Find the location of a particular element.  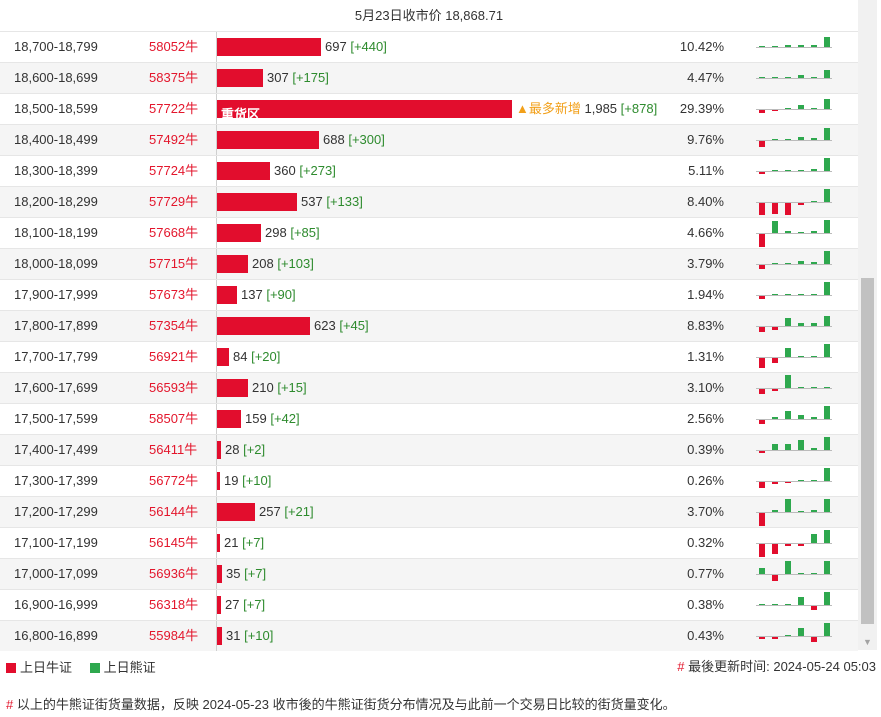

price-range: 18,500-18,599 is located at coordinates (56, 108).